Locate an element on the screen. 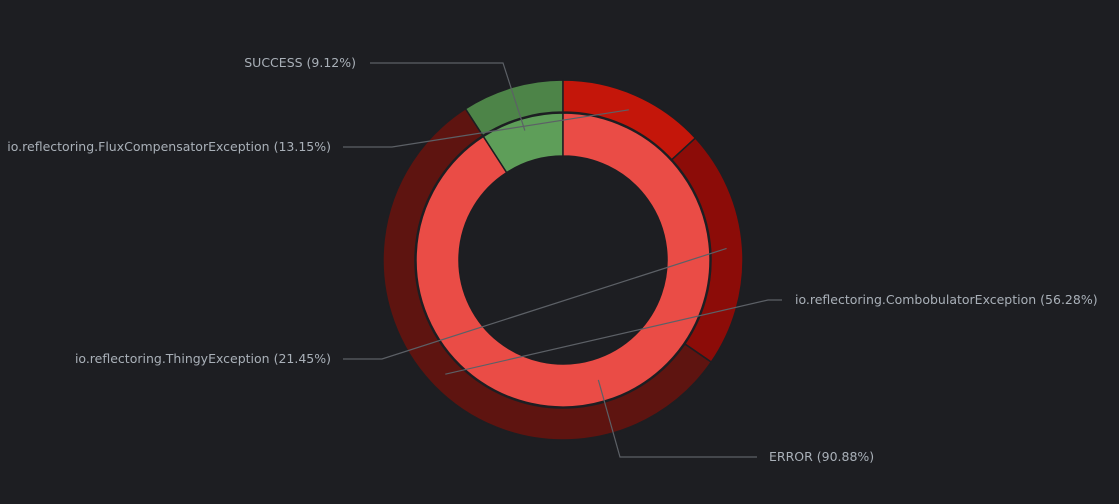 The width and height of the screenshot is (1119, 504). data-label-error: ERROR (90.88%) is located at coordinates (821, 456).